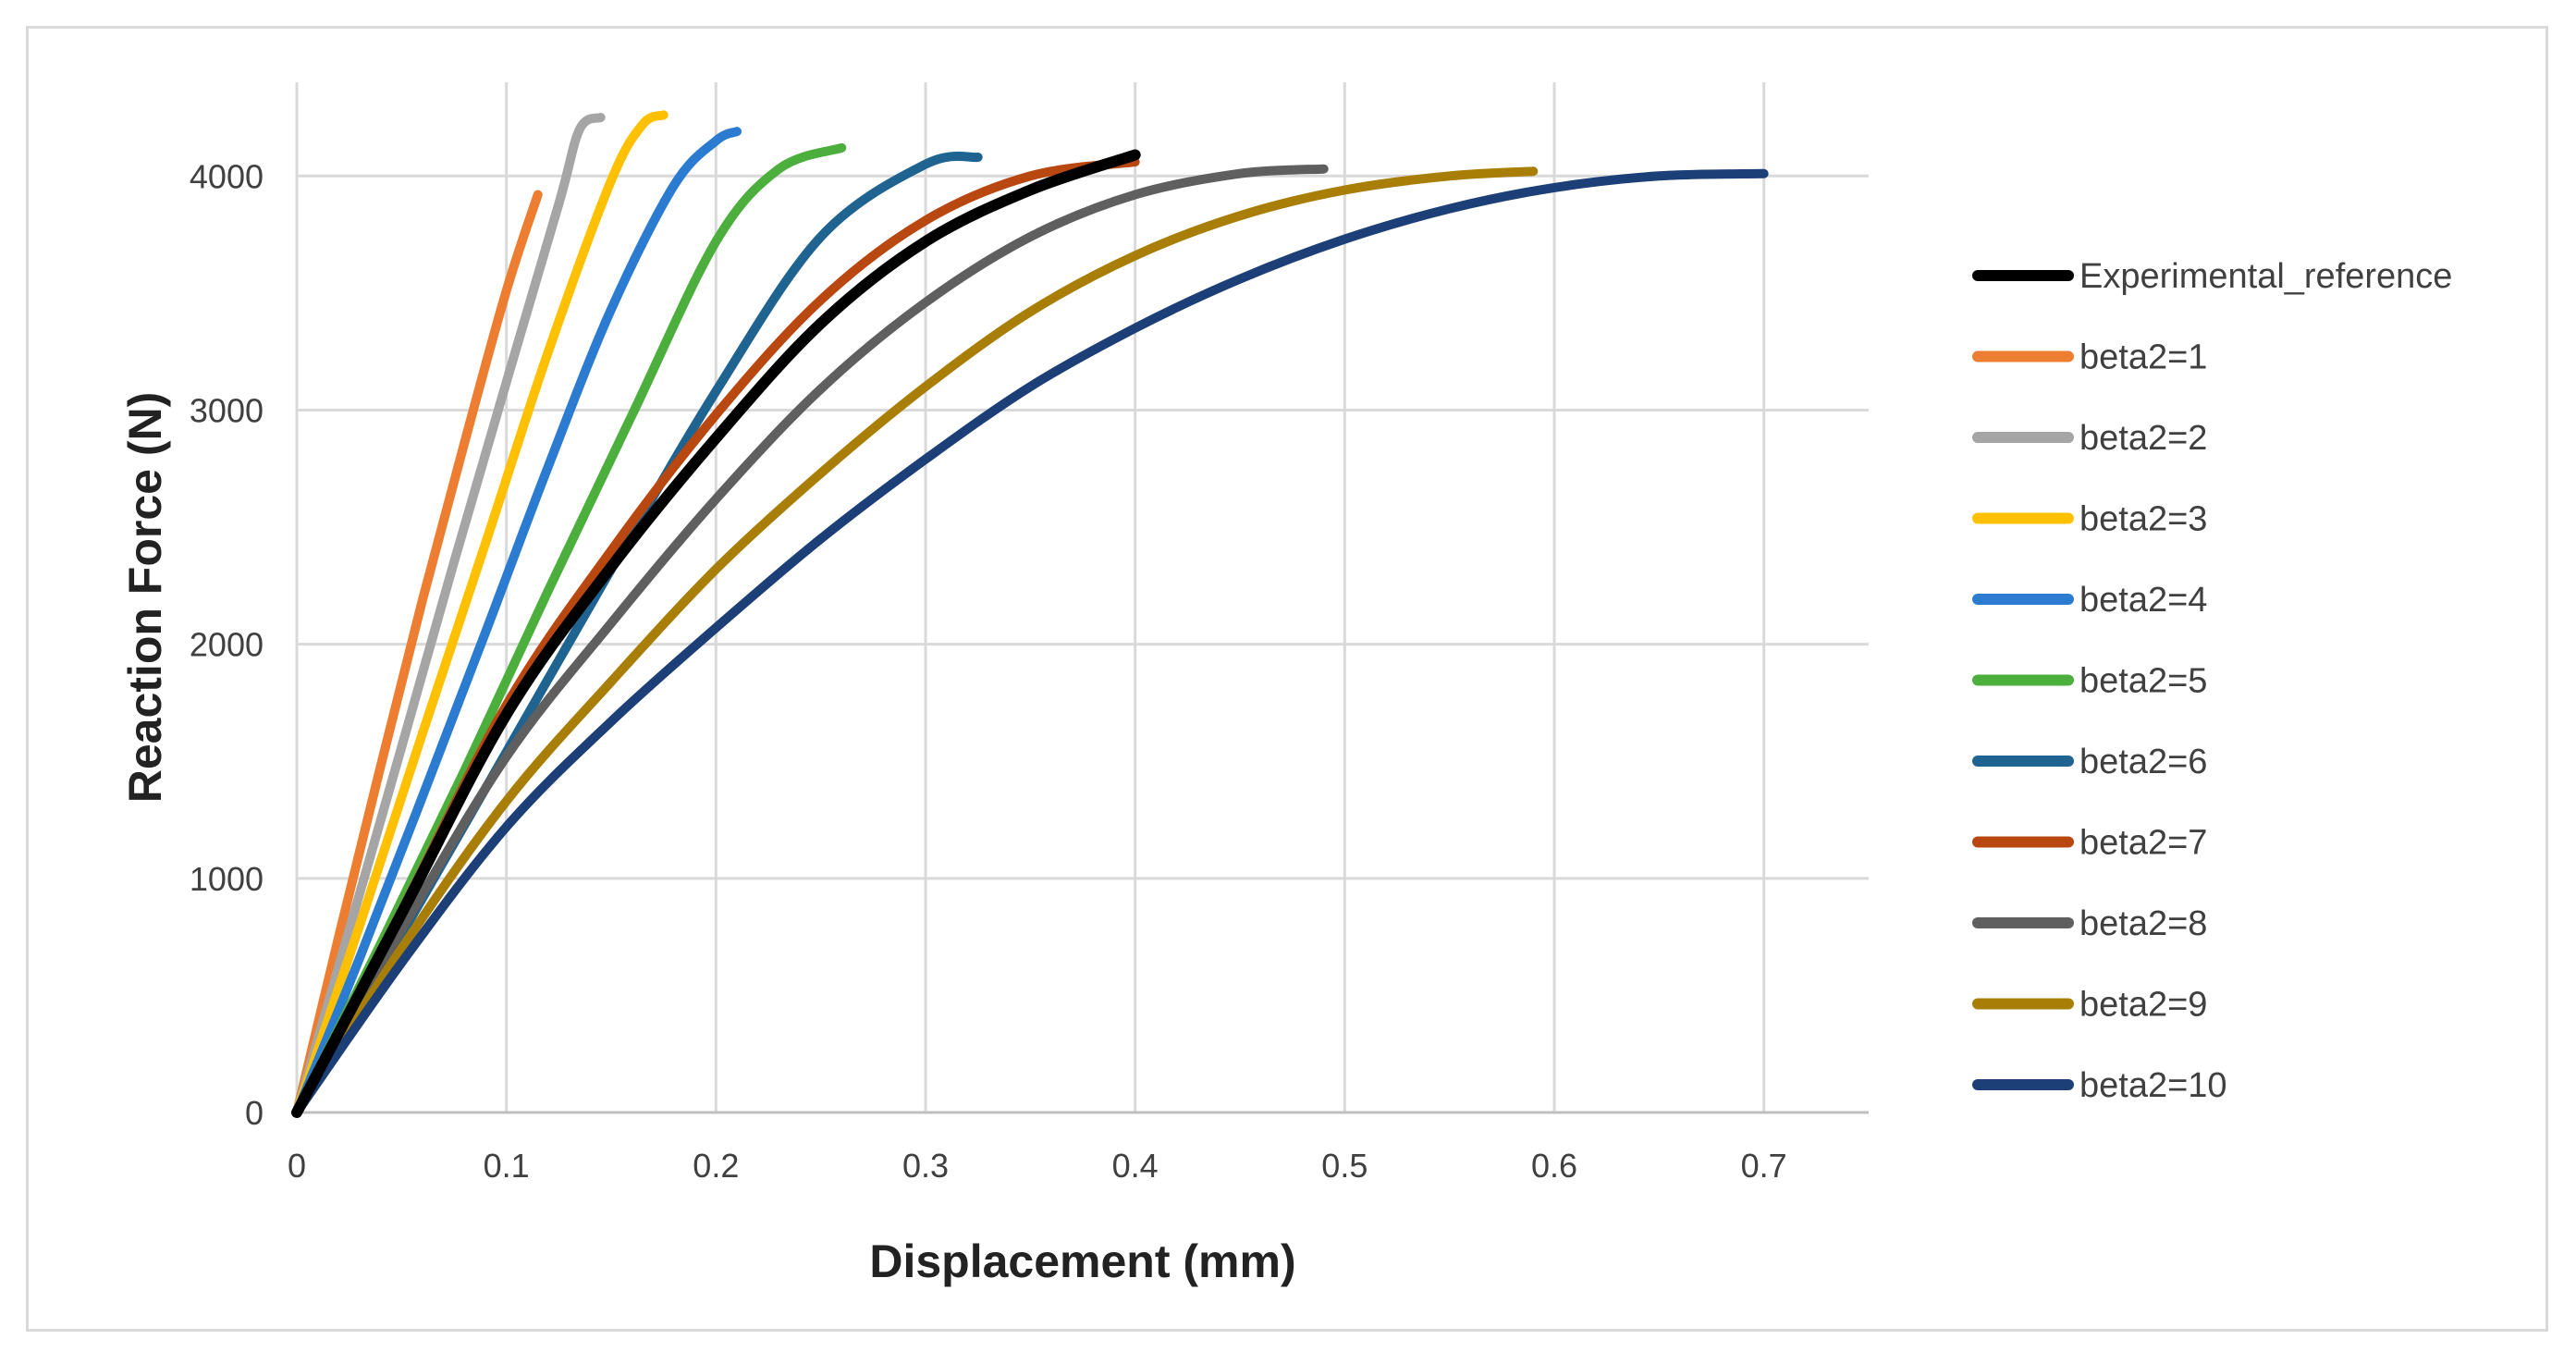 This screenshot has width=2576, height=1364. I want to click on legend-item-beta2-6: beta2=6, so click(2089, 762).